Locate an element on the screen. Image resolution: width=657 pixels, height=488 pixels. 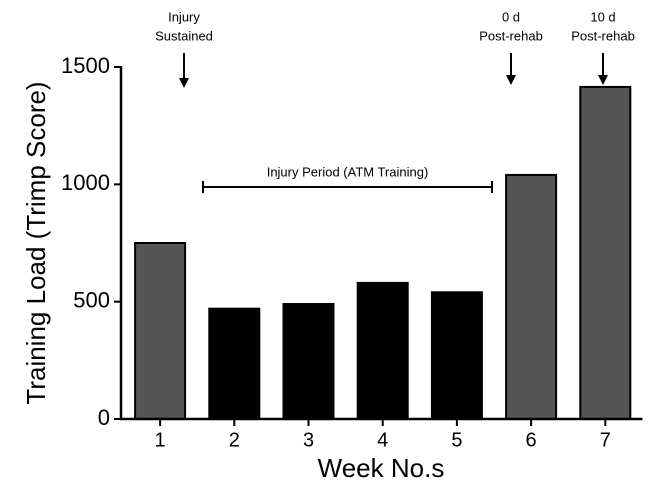
y-tick-label: 0 is located at coordinates (104, 417).